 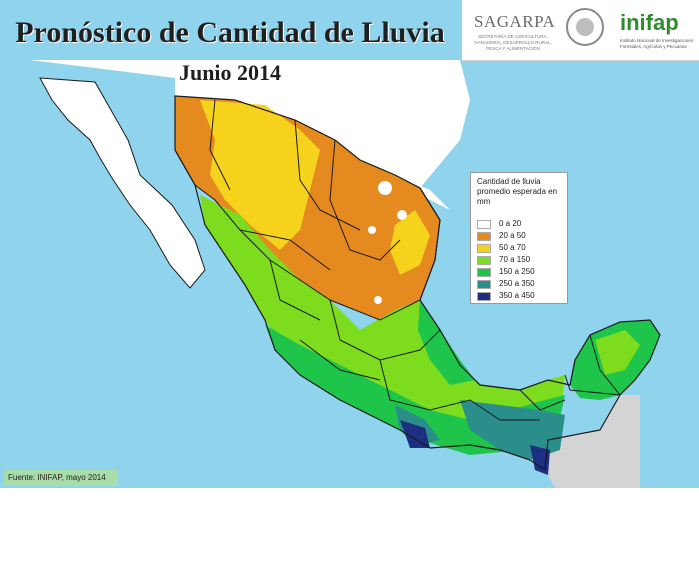 What do you see at coordinates (512, 235) in the screenshot?
I see `legend-label: 20 a 50` at bounding box center [512, 235].